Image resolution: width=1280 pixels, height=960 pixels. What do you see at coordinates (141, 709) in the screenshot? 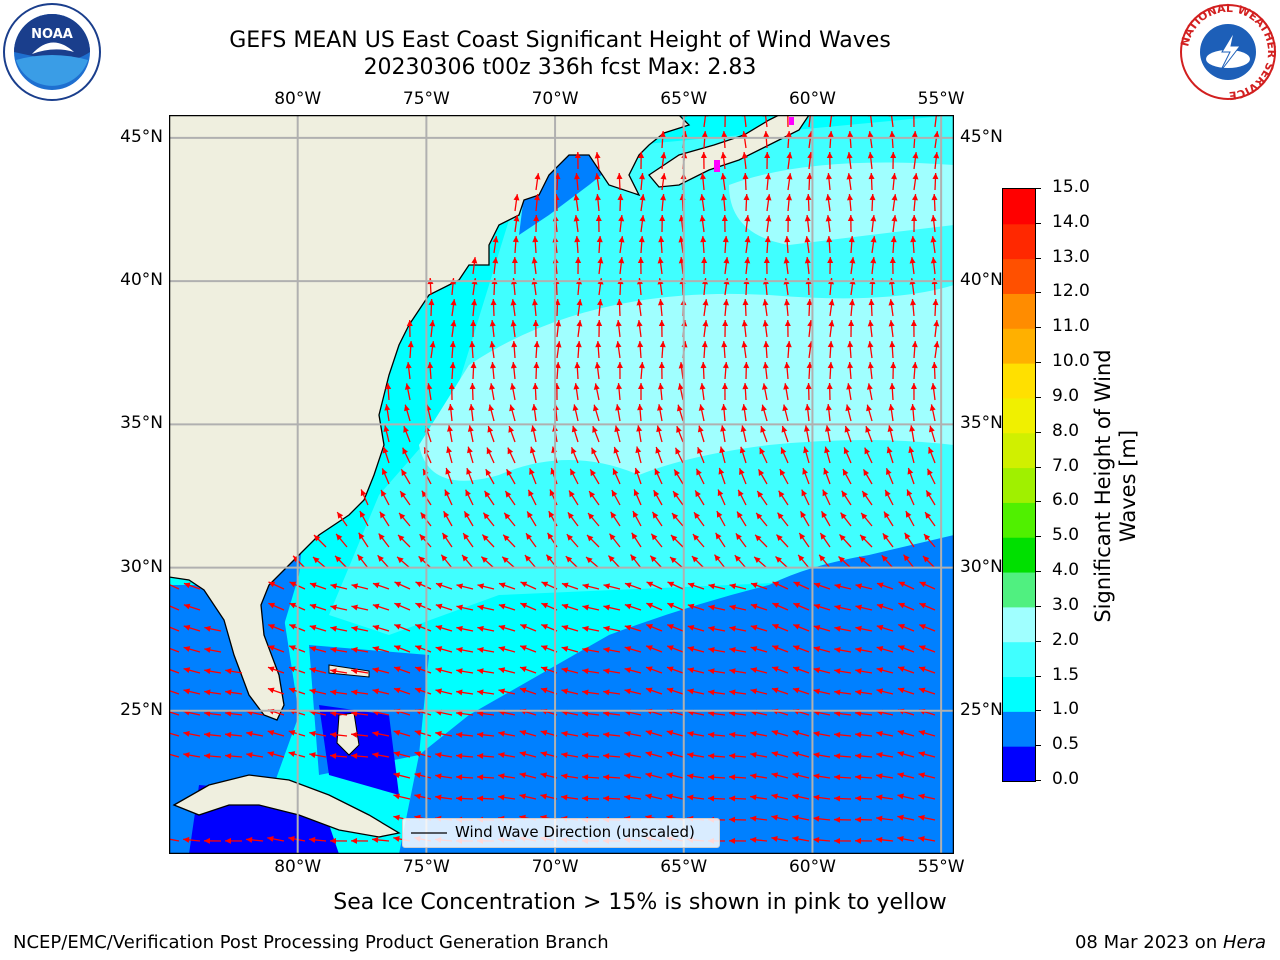
I see `lat-tick-left-4: 25°N` at bounding box center [141, 709].